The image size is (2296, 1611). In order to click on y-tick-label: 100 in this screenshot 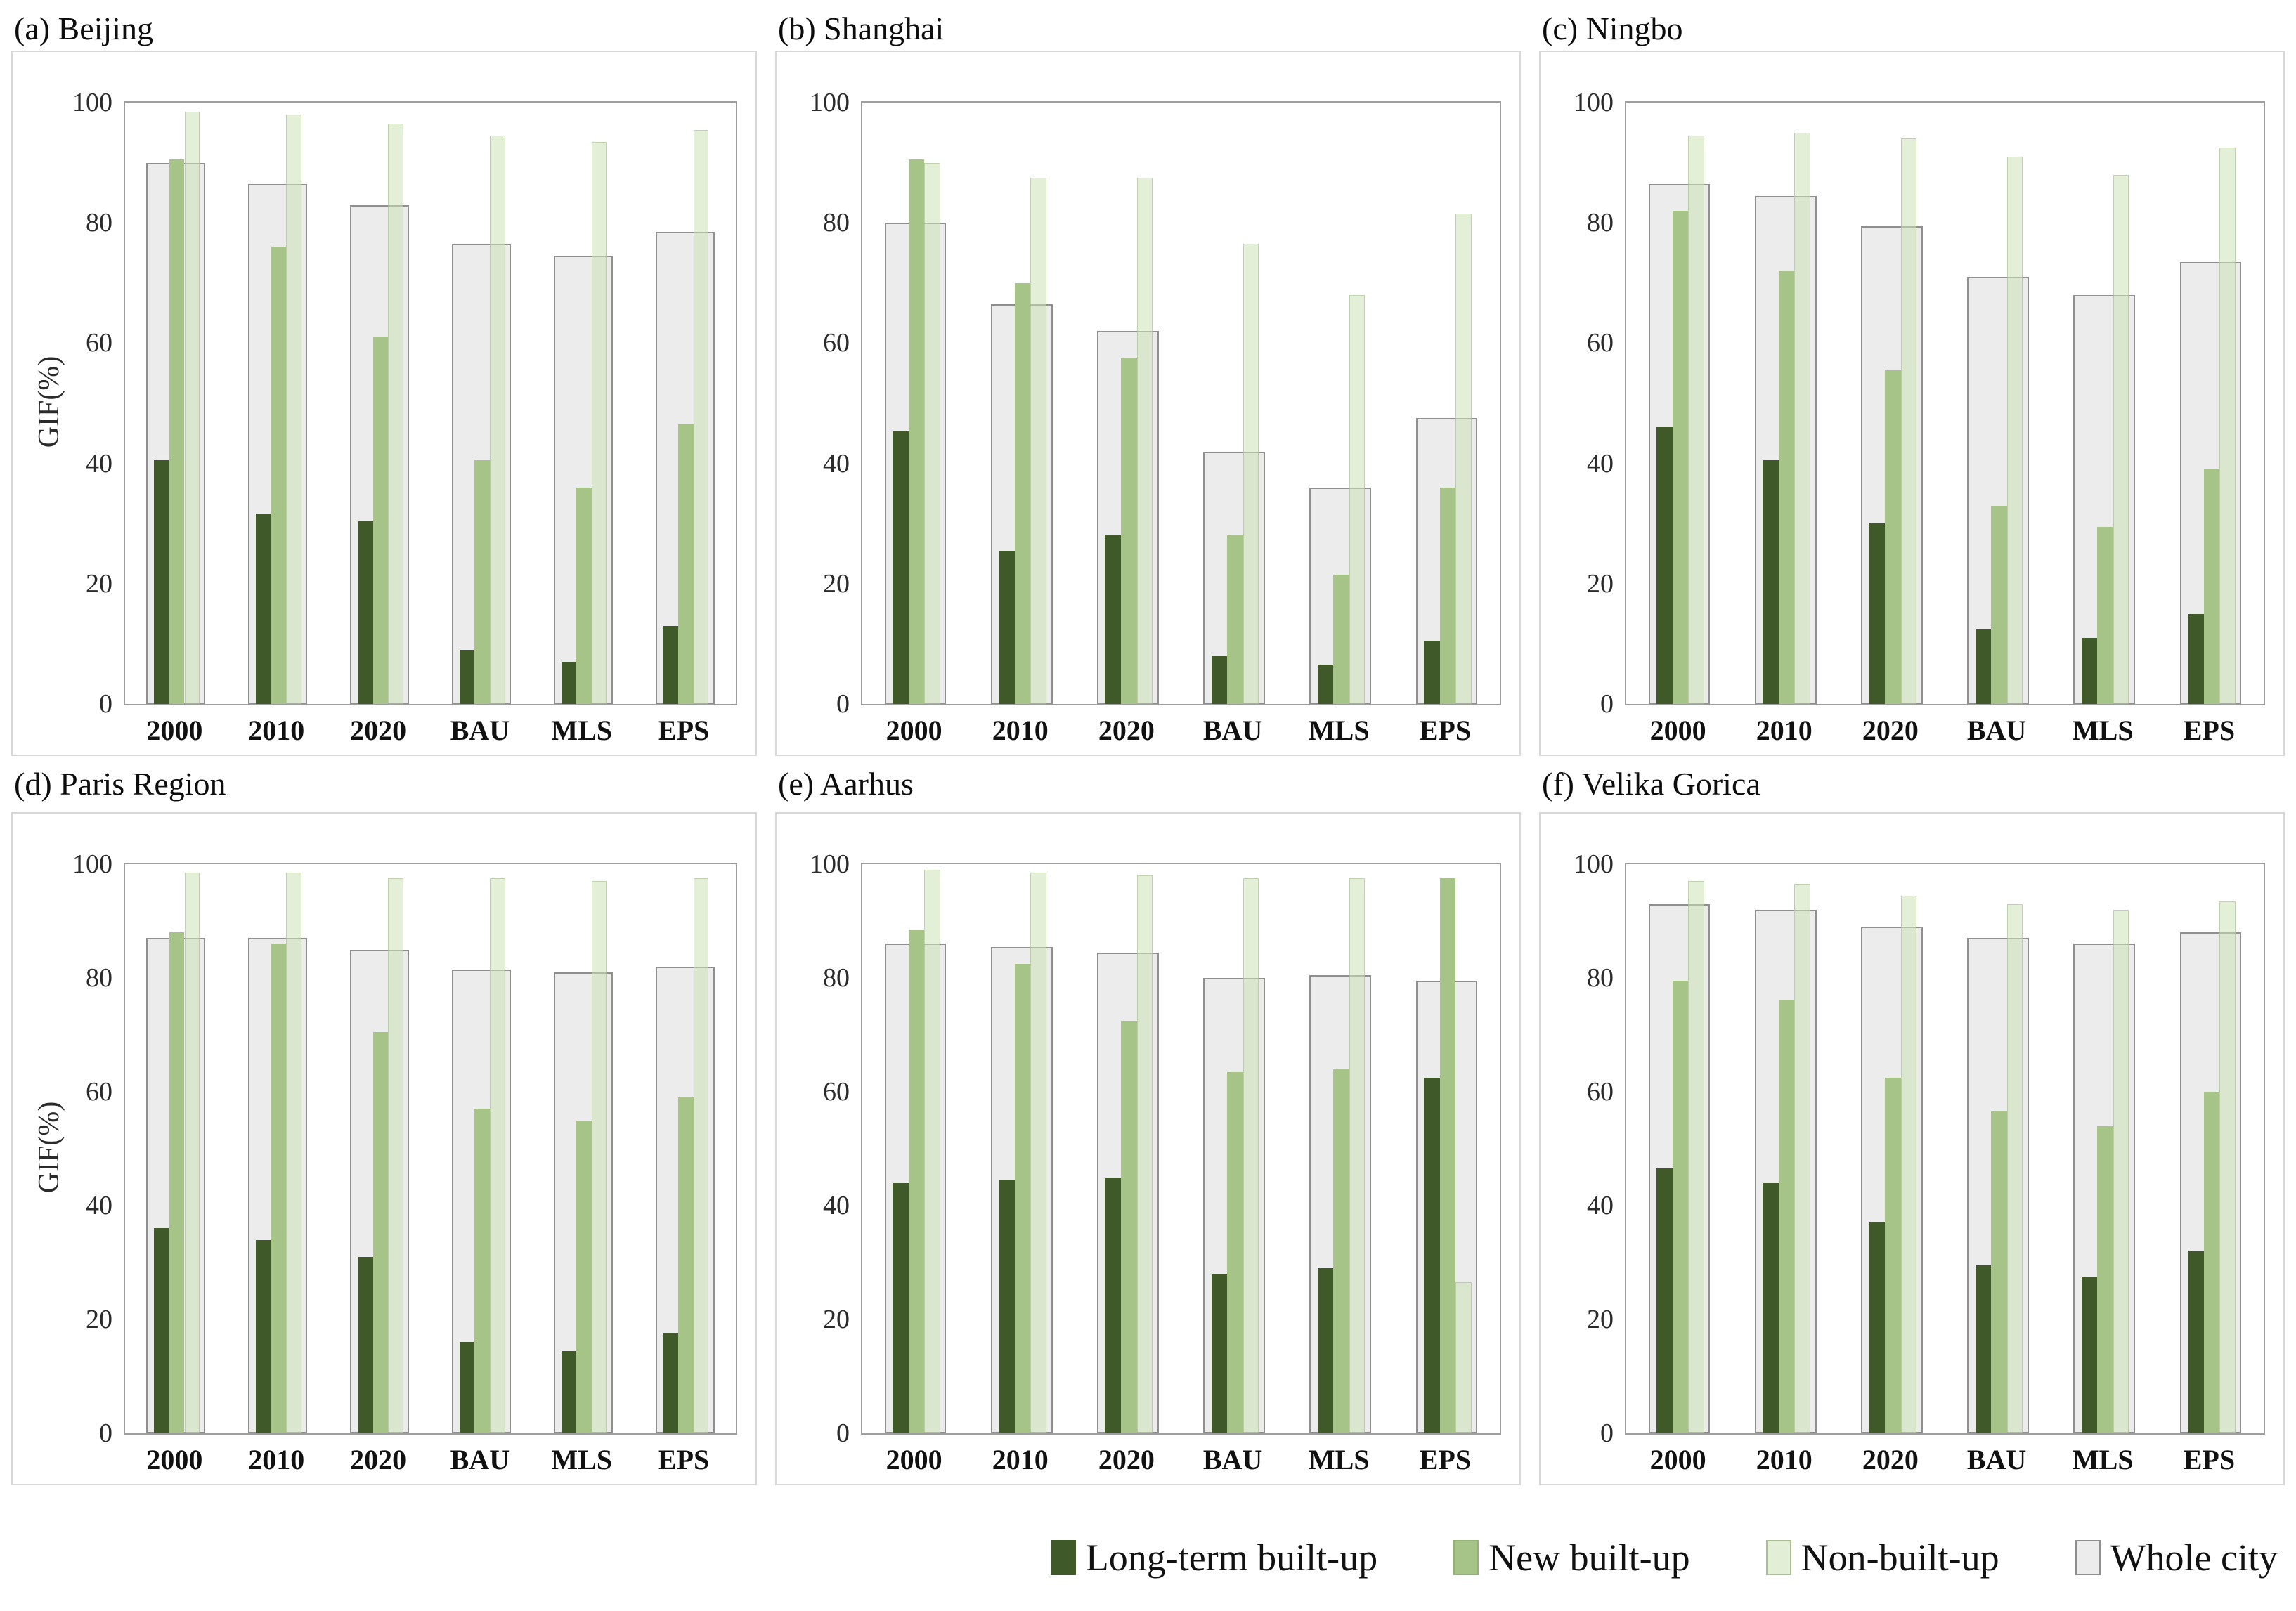, I will do `click(1594, 864)`.